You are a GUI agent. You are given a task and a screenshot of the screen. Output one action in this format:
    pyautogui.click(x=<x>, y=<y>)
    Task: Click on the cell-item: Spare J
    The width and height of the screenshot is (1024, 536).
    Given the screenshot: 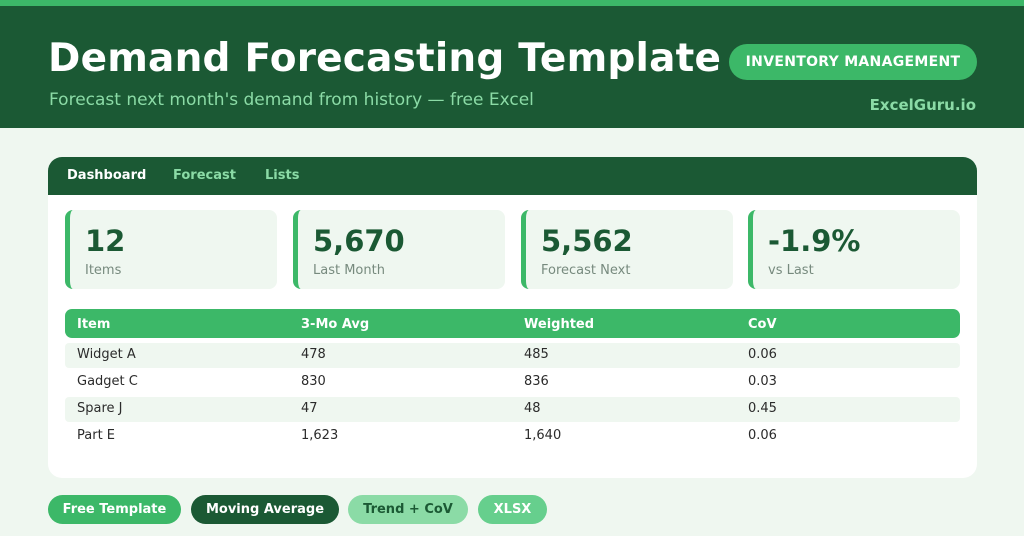 What is the action you would take?
    pyautogui.click(x=100, y=408)
    